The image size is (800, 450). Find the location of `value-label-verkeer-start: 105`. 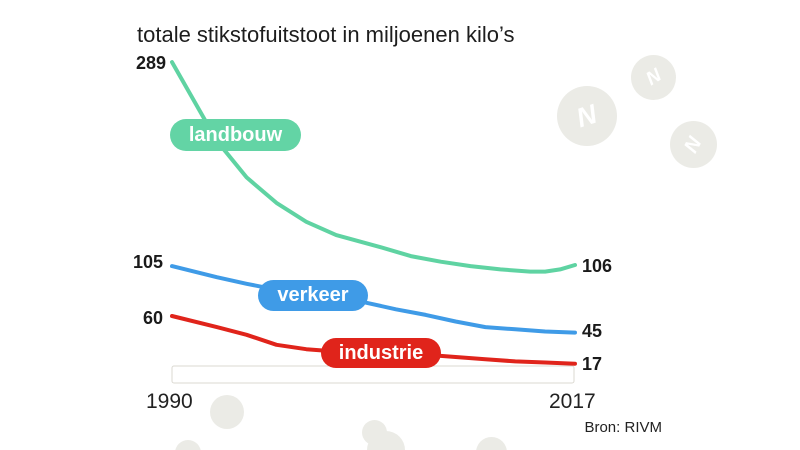

value-label-verkeer-start: 105 is located at coordinates (147, 262).